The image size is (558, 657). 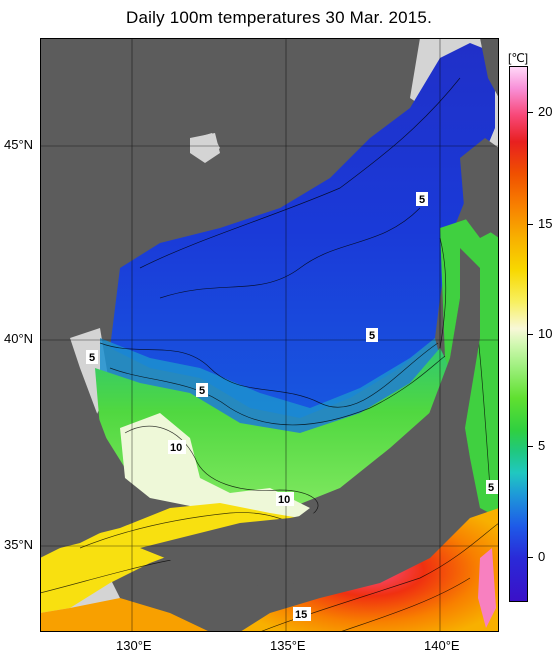 What do you see at coordinates (207, 146) in the screenshot?
I see `island-nodata` at bounding box center [207, 146].